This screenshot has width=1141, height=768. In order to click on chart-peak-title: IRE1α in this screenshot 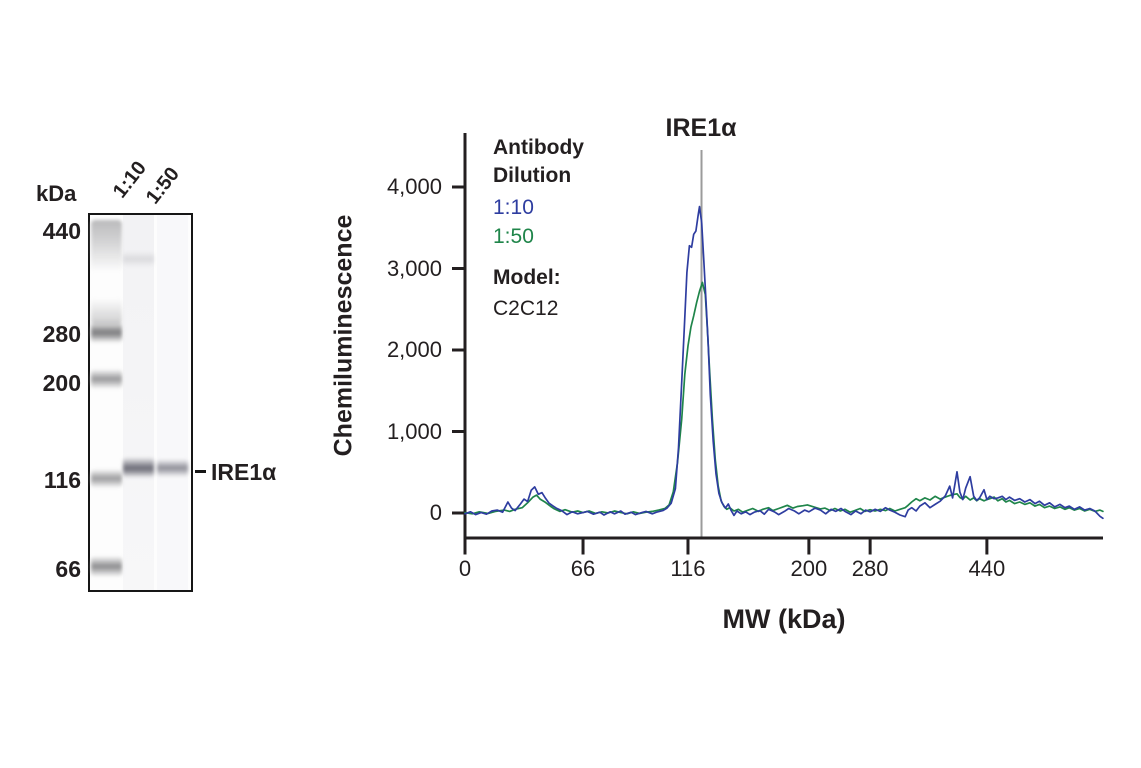, I will do `click(701, 128)`.